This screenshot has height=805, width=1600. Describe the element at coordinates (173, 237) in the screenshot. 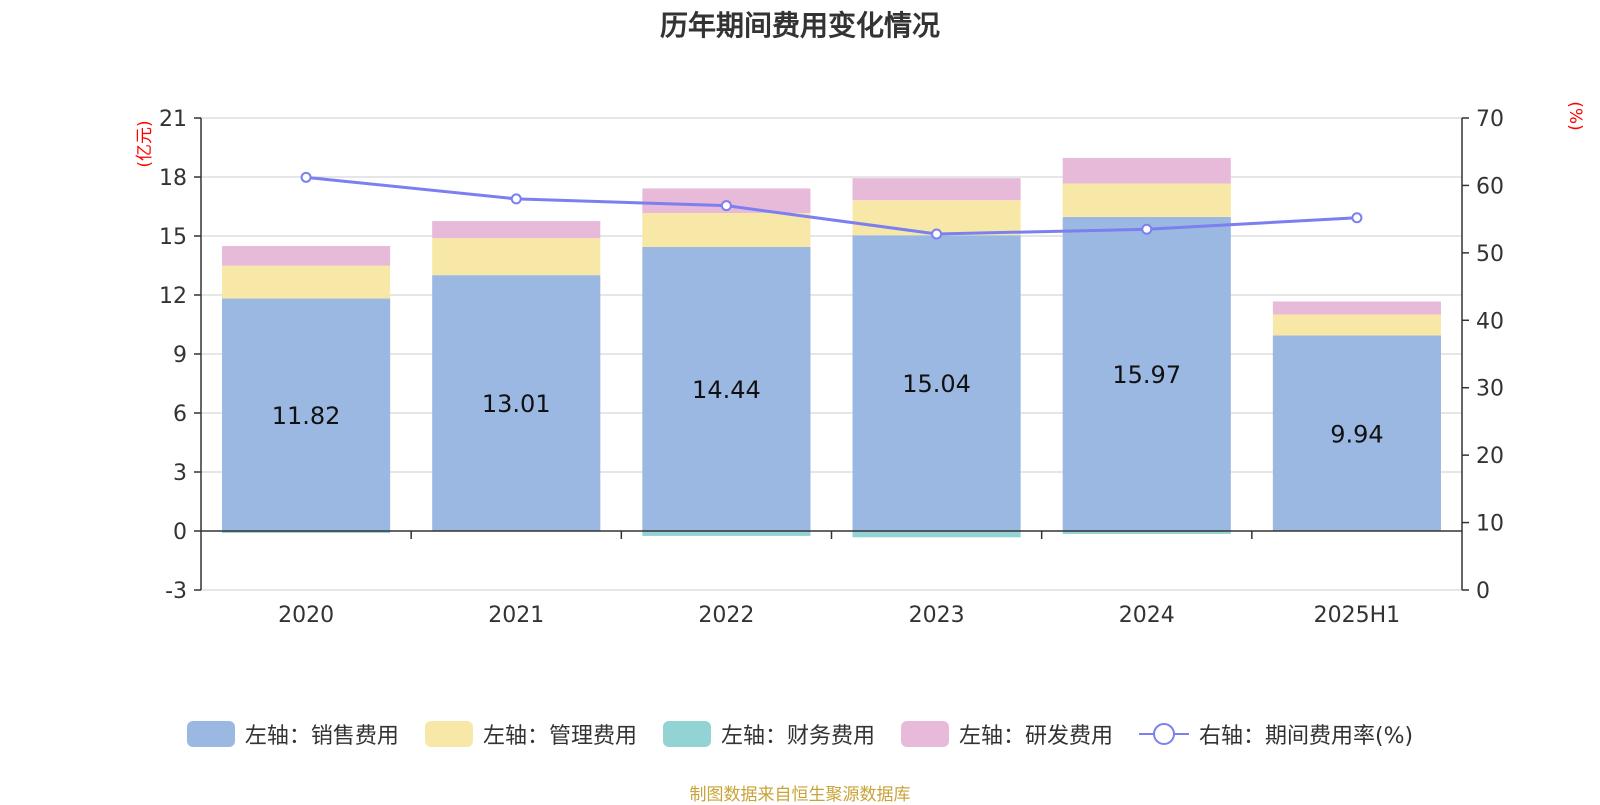

I see `left-axis-tick-label: 15` at that location.